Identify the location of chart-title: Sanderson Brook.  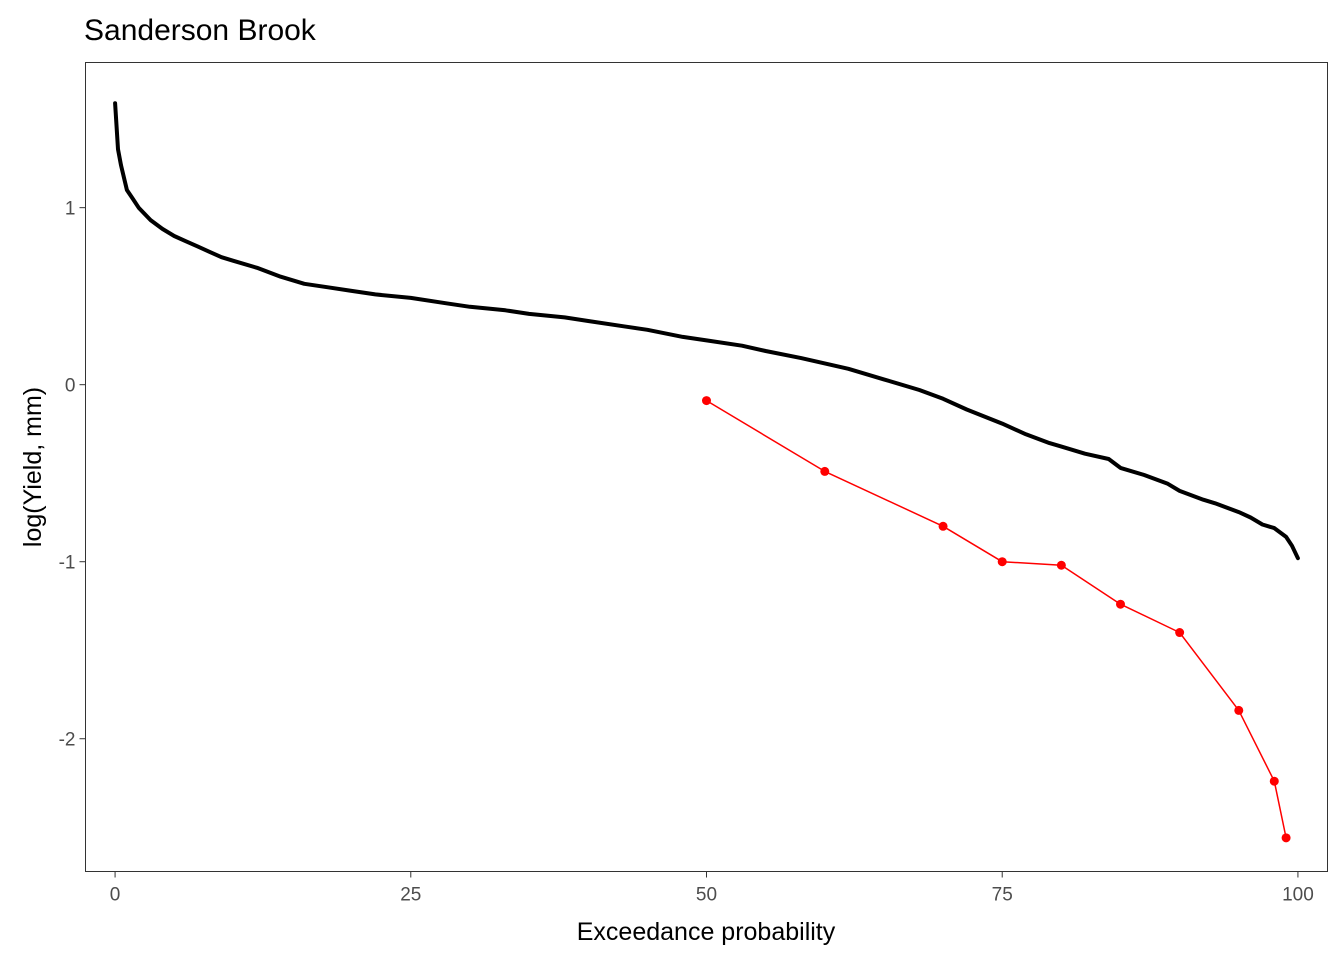
(200, 30).